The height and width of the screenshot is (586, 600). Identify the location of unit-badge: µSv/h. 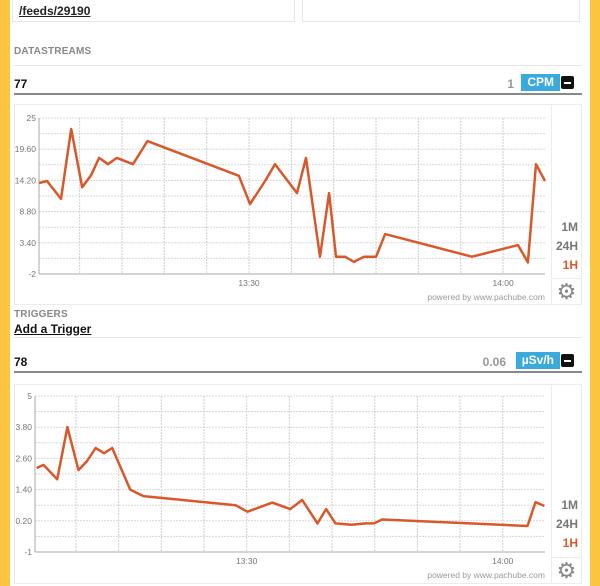
(537, 360).